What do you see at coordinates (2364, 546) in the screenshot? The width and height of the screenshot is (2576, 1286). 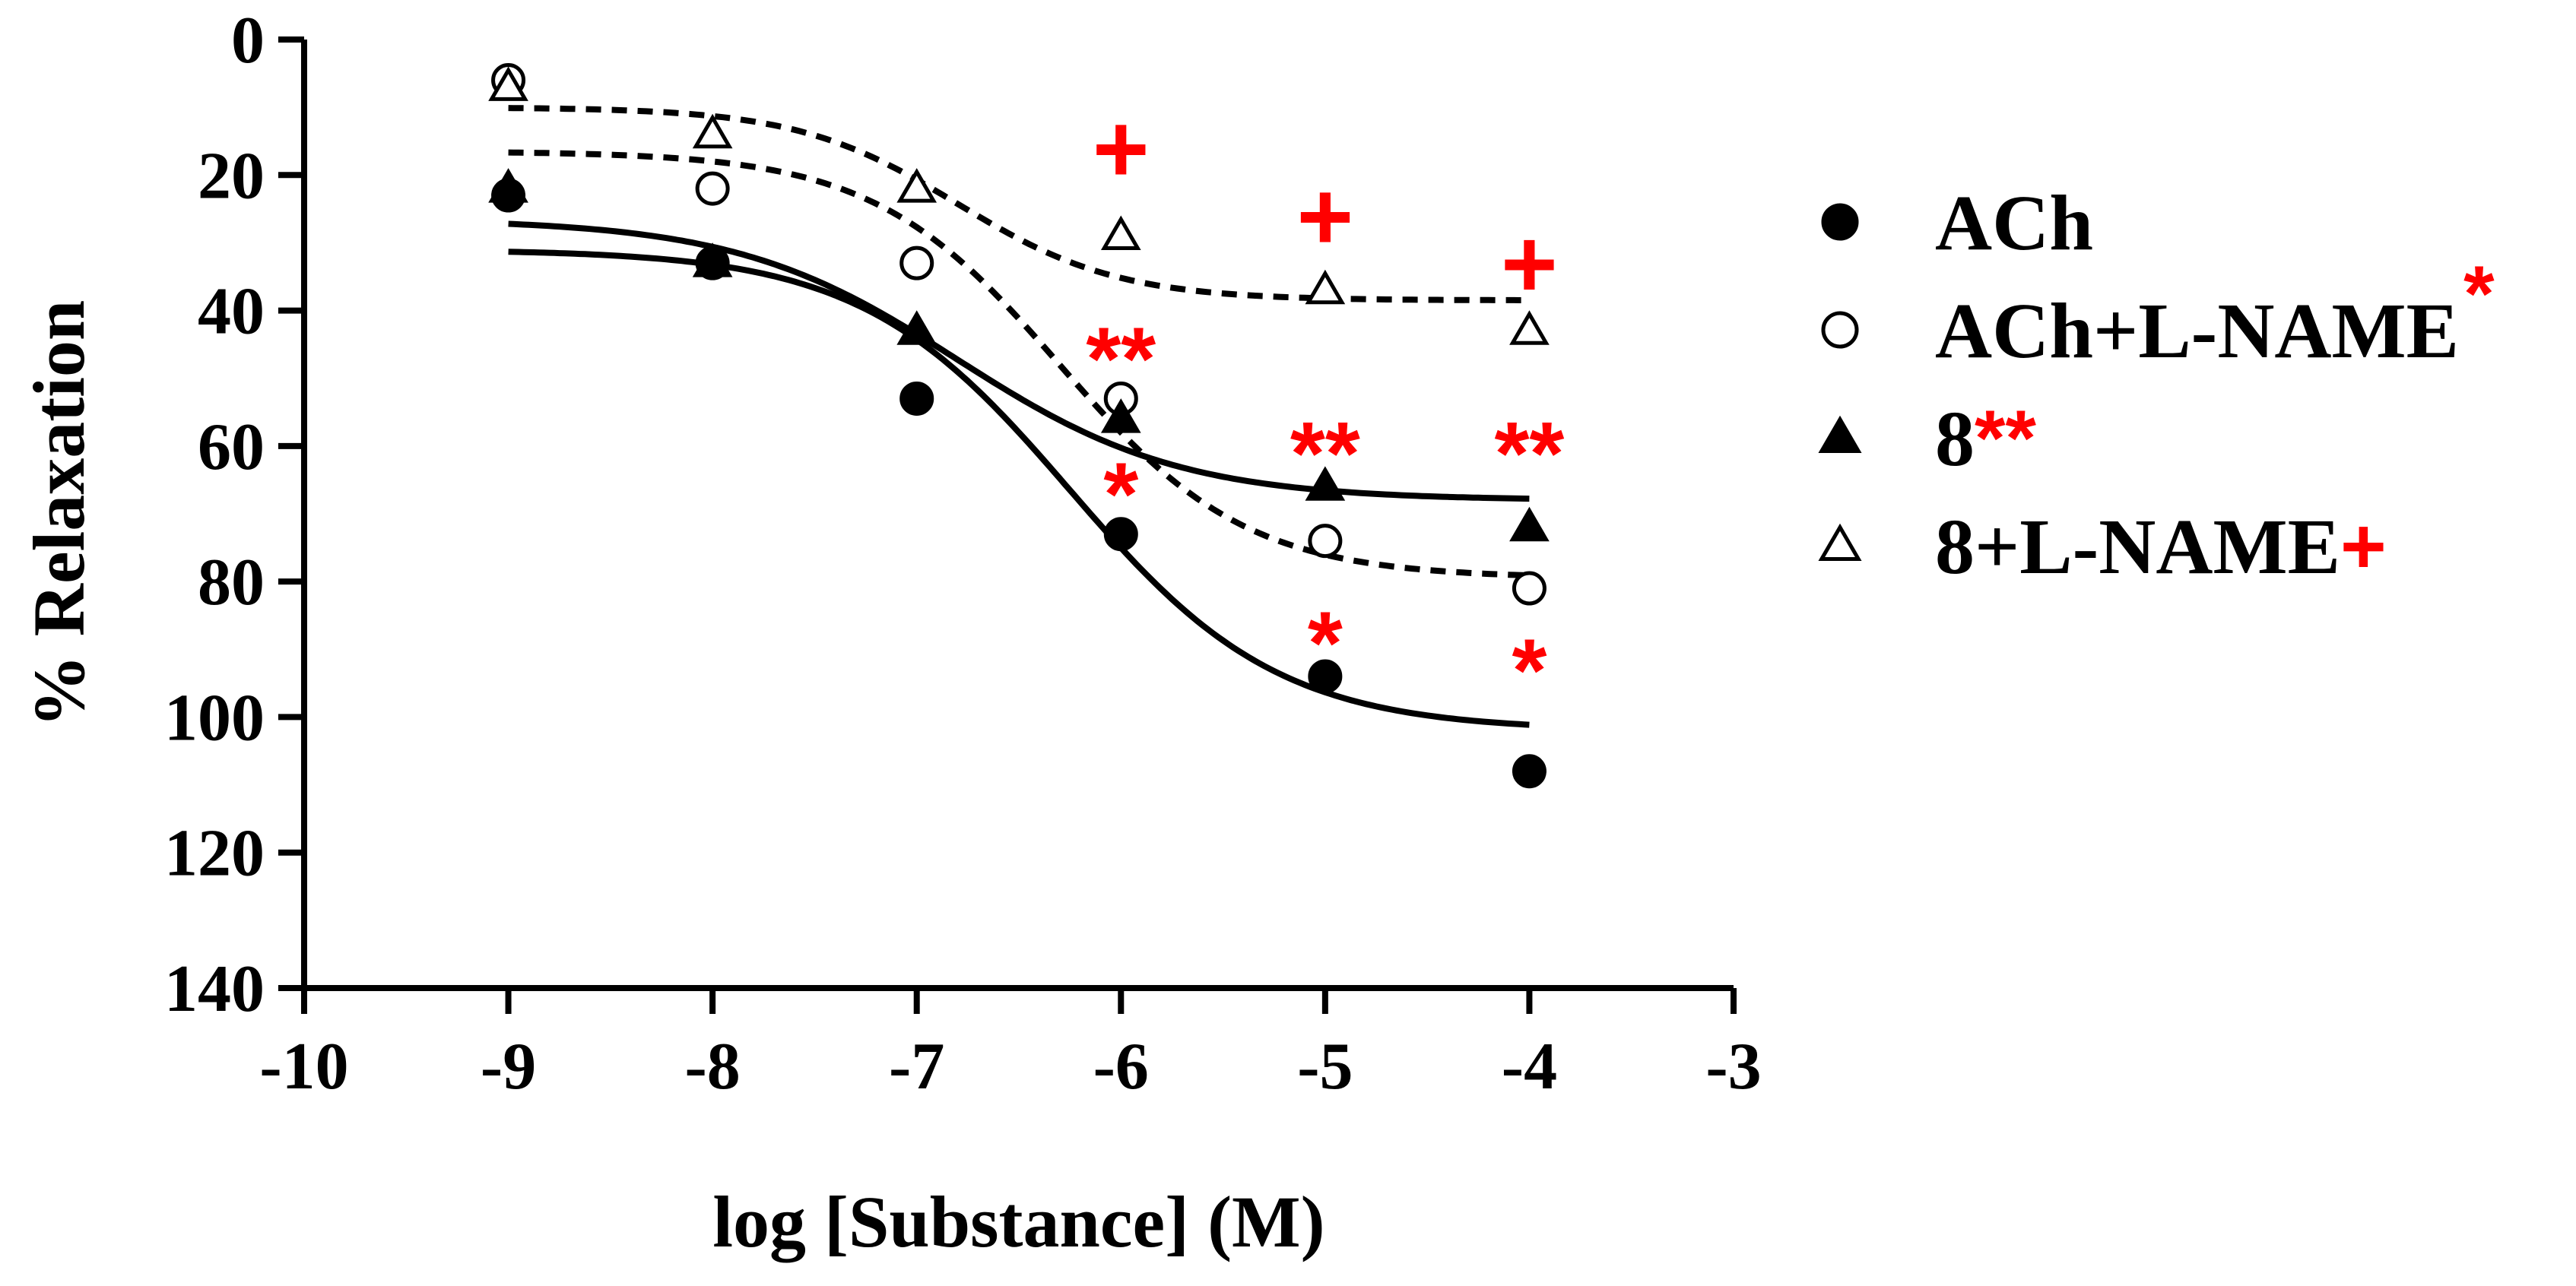 I see `legend-significance-mark: +` at bounding box center [2364, 546].